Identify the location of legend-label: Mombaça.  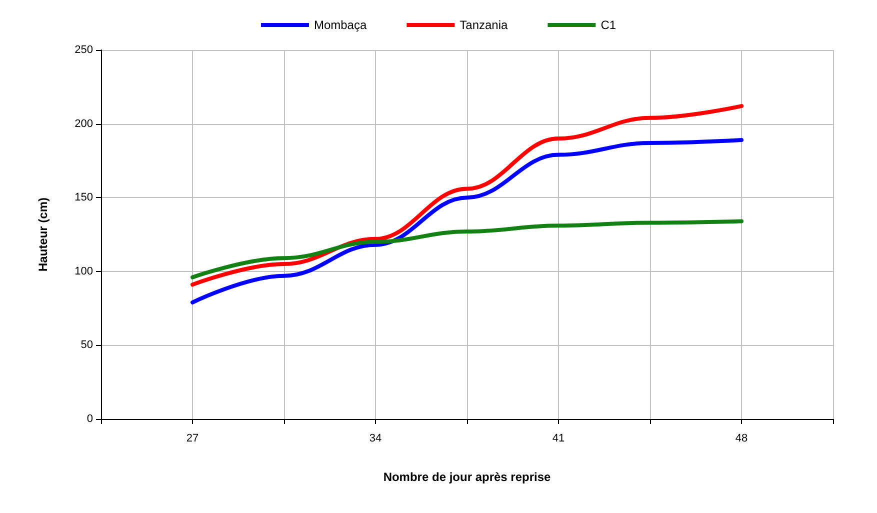
(340, 25).